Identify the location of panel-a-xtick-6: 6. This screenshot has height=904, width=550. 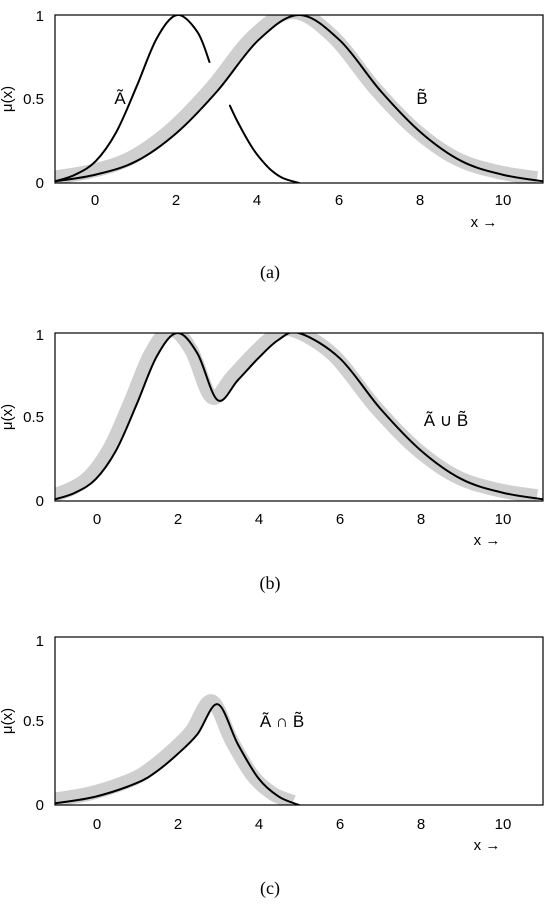
(339, 200).